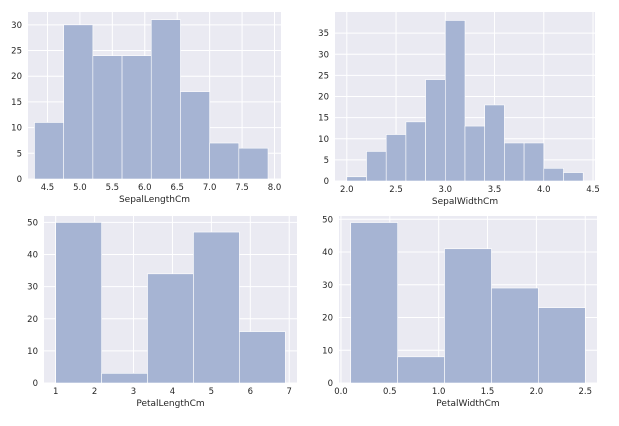 The height and width of the screenshot is (426, 619). What do you see at coordinates (446, 190) in the screenshot?
I see `x-tick-label: 3.0` at bounding box center [446, 190].